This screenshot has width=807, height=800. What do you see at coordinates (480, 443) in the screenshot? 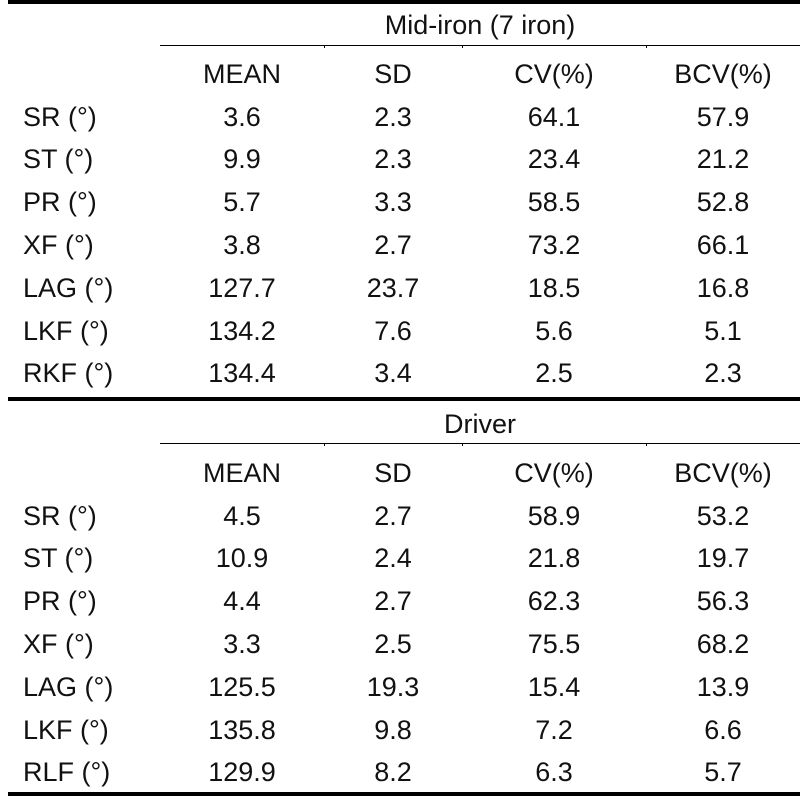
I see `driver-title-rule` at bounding box center [480, 443].